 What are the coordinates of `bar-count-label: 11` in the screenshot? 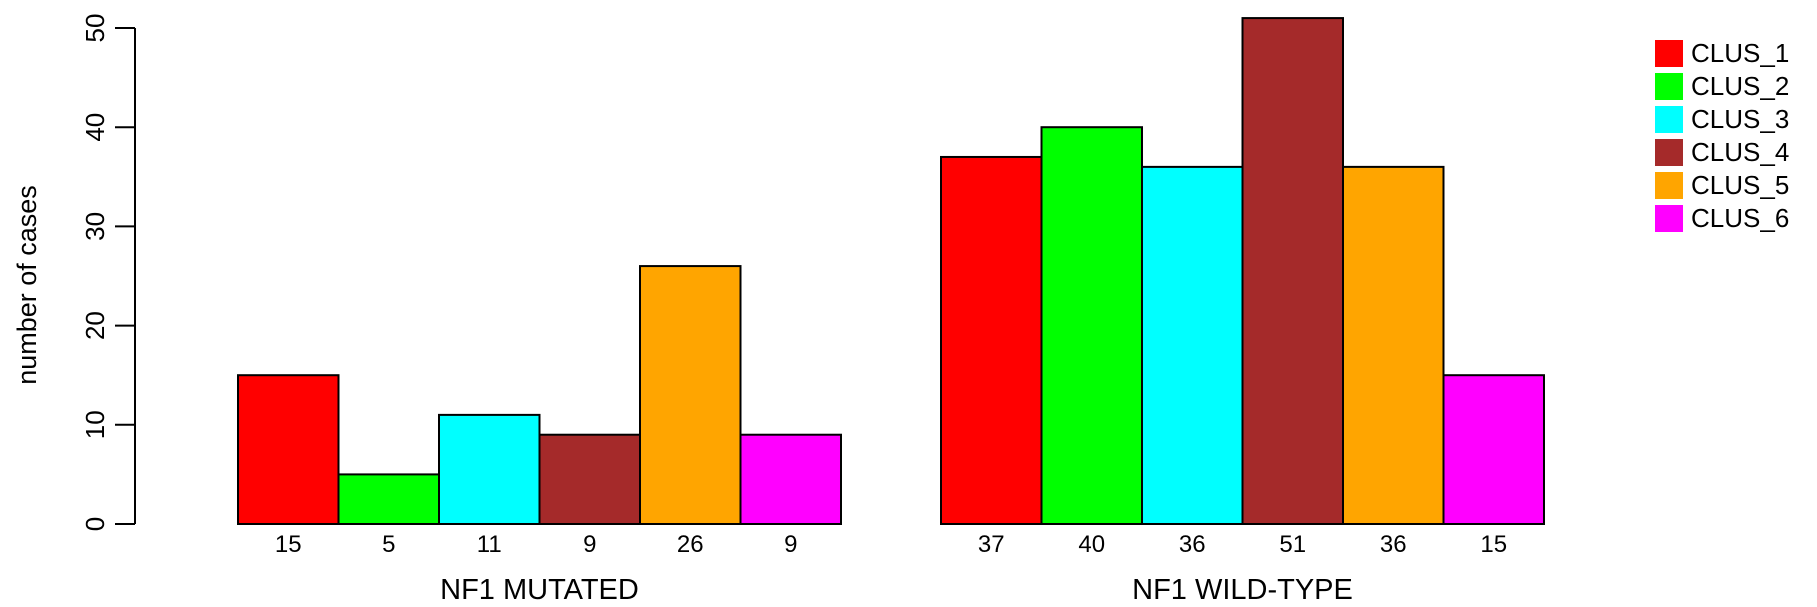 It's located at (489, 544).